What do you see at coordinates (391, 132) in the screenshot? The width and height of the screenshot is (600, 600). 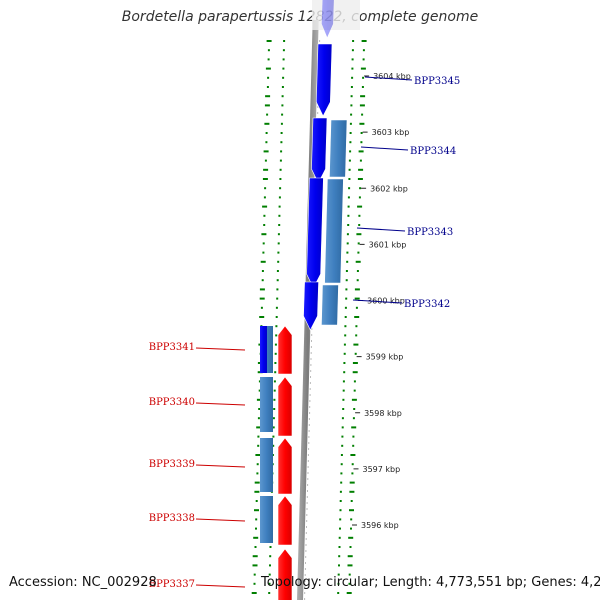 I see `kbp-label: 3603 kbp` at bounding box center [391, 132].